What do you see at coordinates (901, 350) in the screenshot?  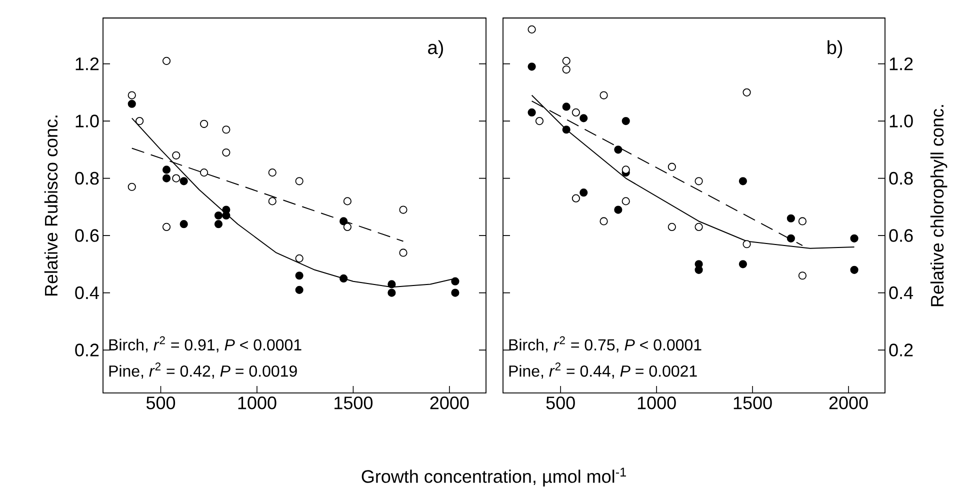 I see `y2-tick-label: 0.2` at bounding box center [901, 350].